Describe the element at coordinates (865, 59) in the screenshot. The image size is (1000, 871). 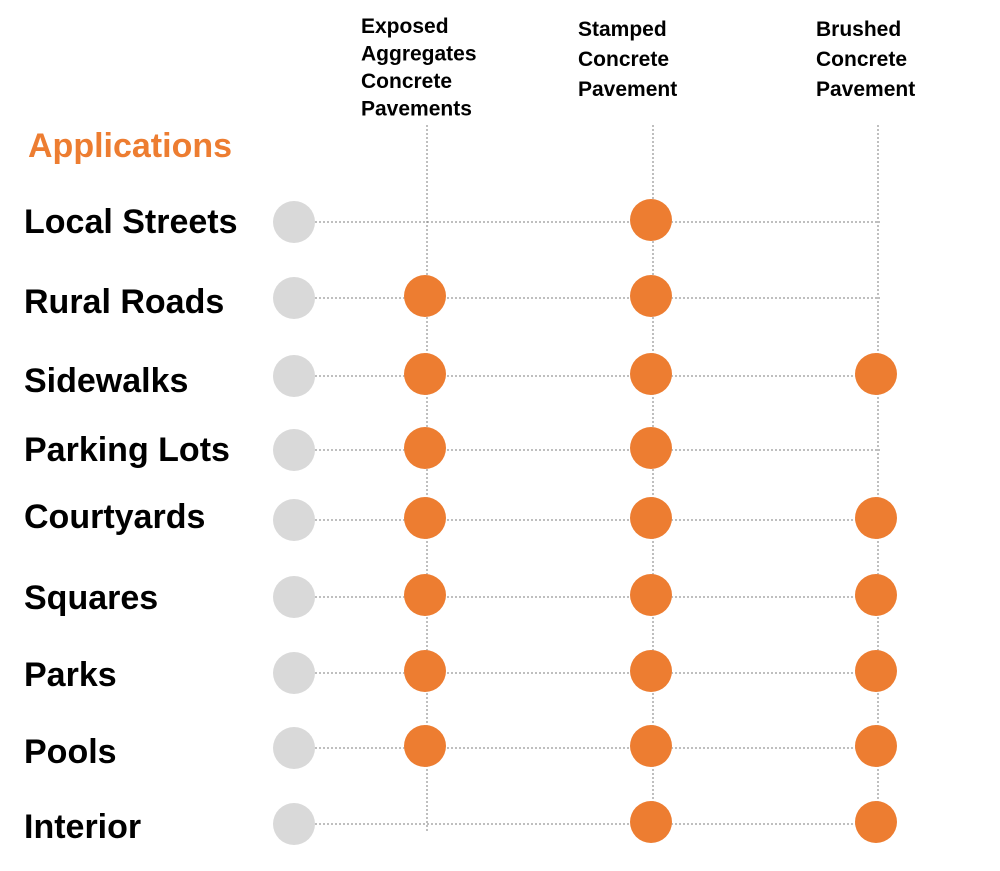
I see `column-header: Brushed Concrete Pavement` at that location.